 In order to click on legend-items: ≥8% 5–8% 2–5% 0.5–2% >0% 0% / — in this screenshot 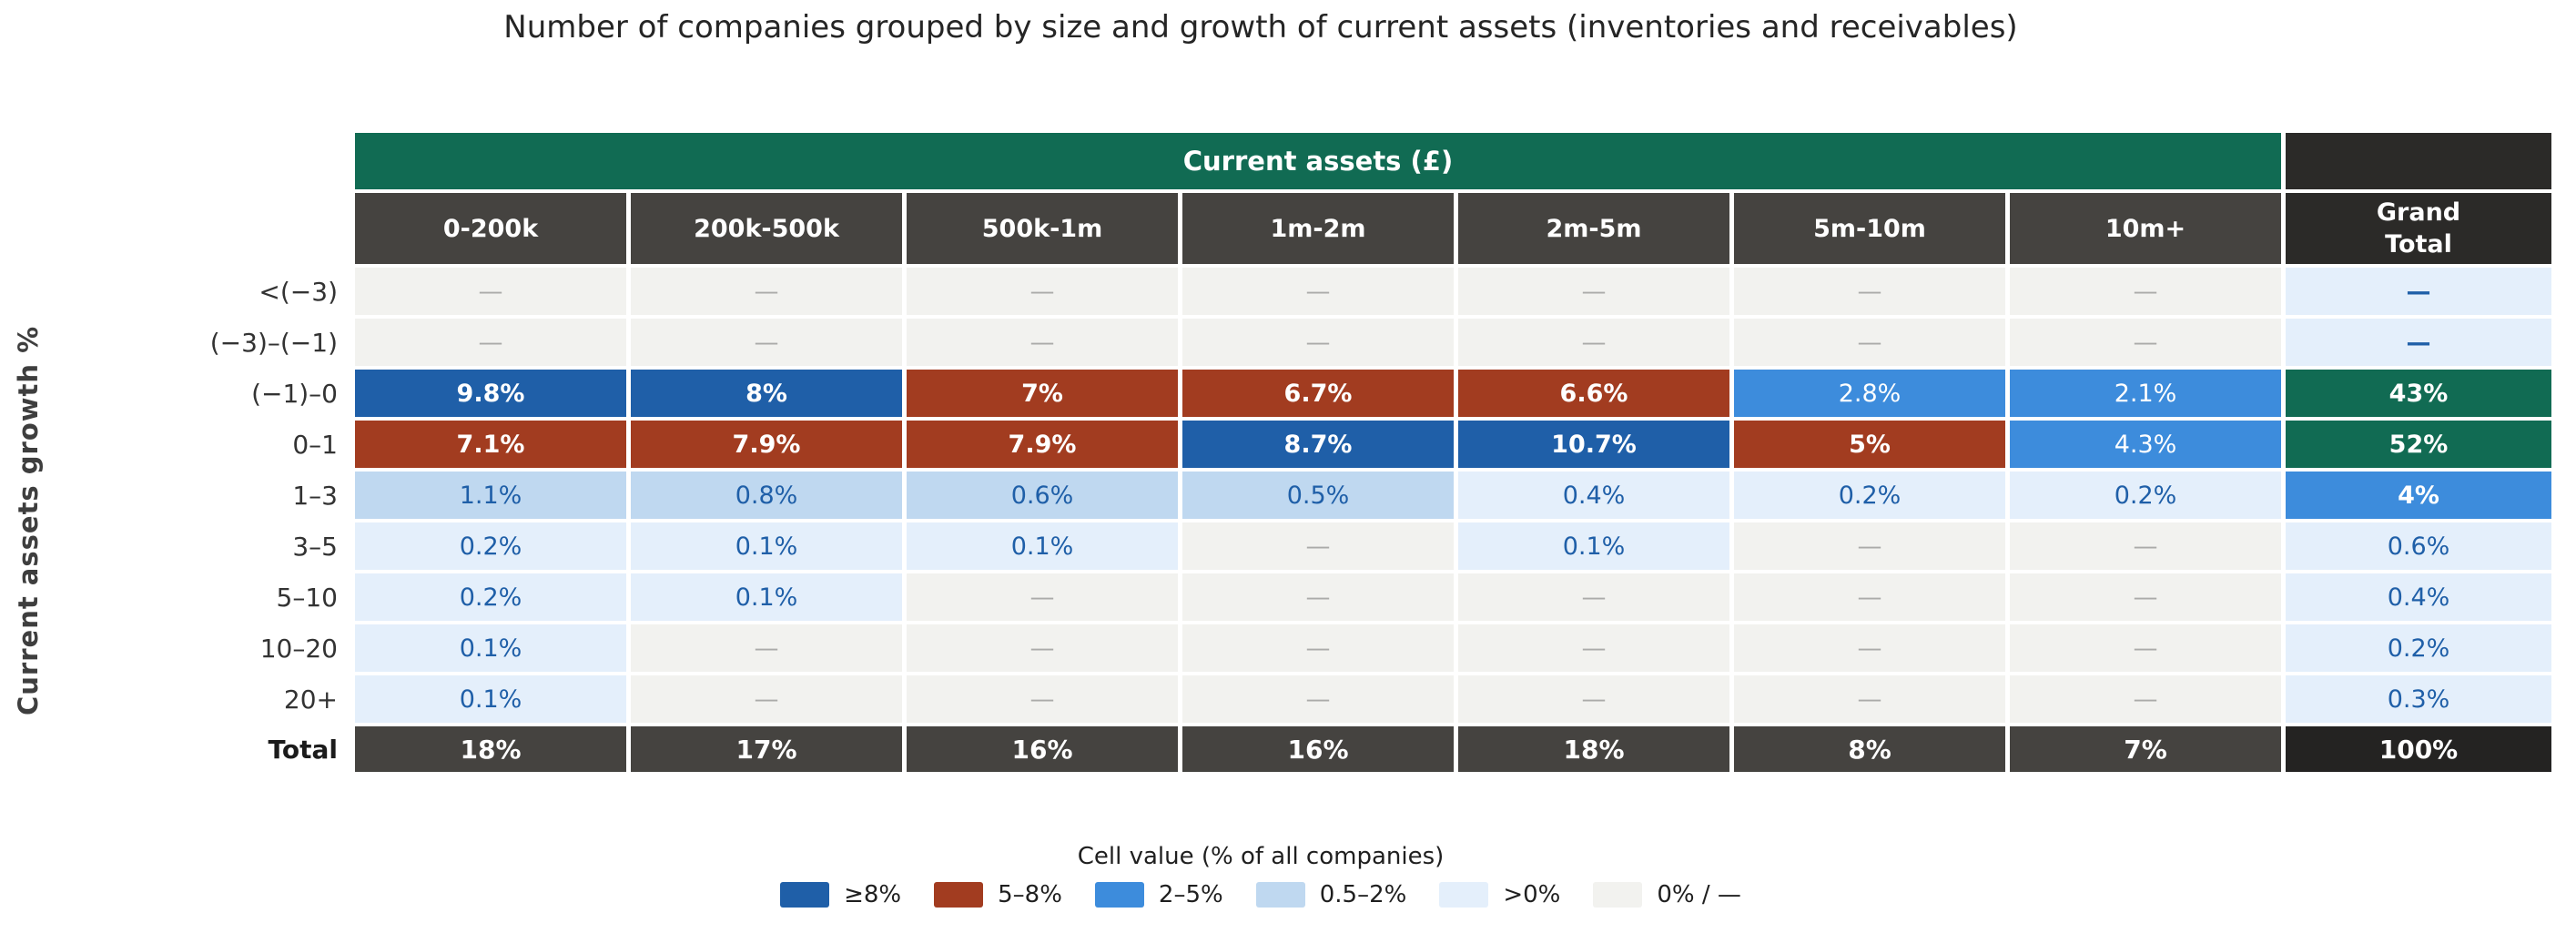, I will do `click(1260, 894)`.